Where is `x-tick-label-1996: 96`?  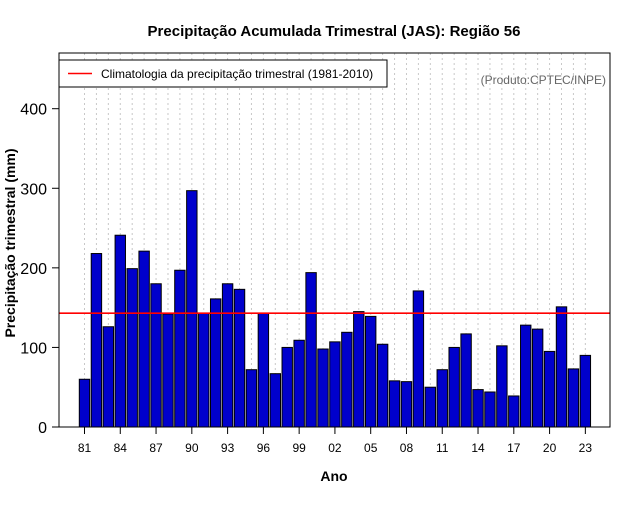 x-tick-label-1996: 96 is located at coordinates (264, 448).